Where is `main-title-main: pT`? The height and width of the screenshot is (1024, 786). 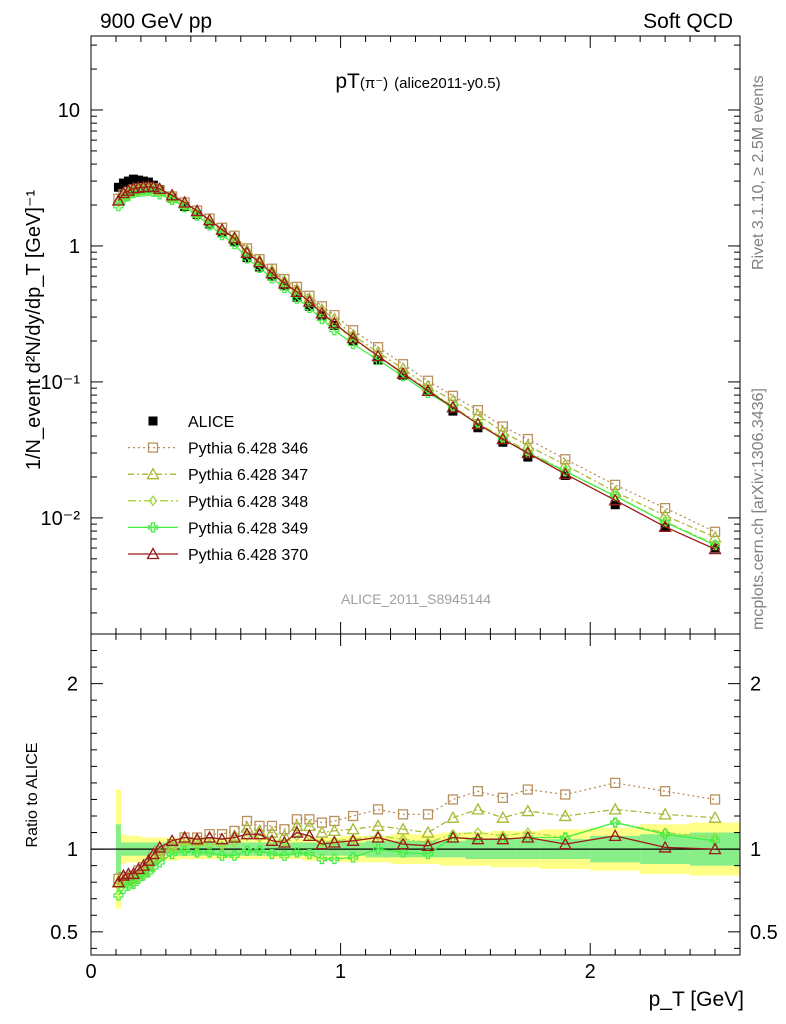 main-title-main: pT is located at coordinates (347, 81).